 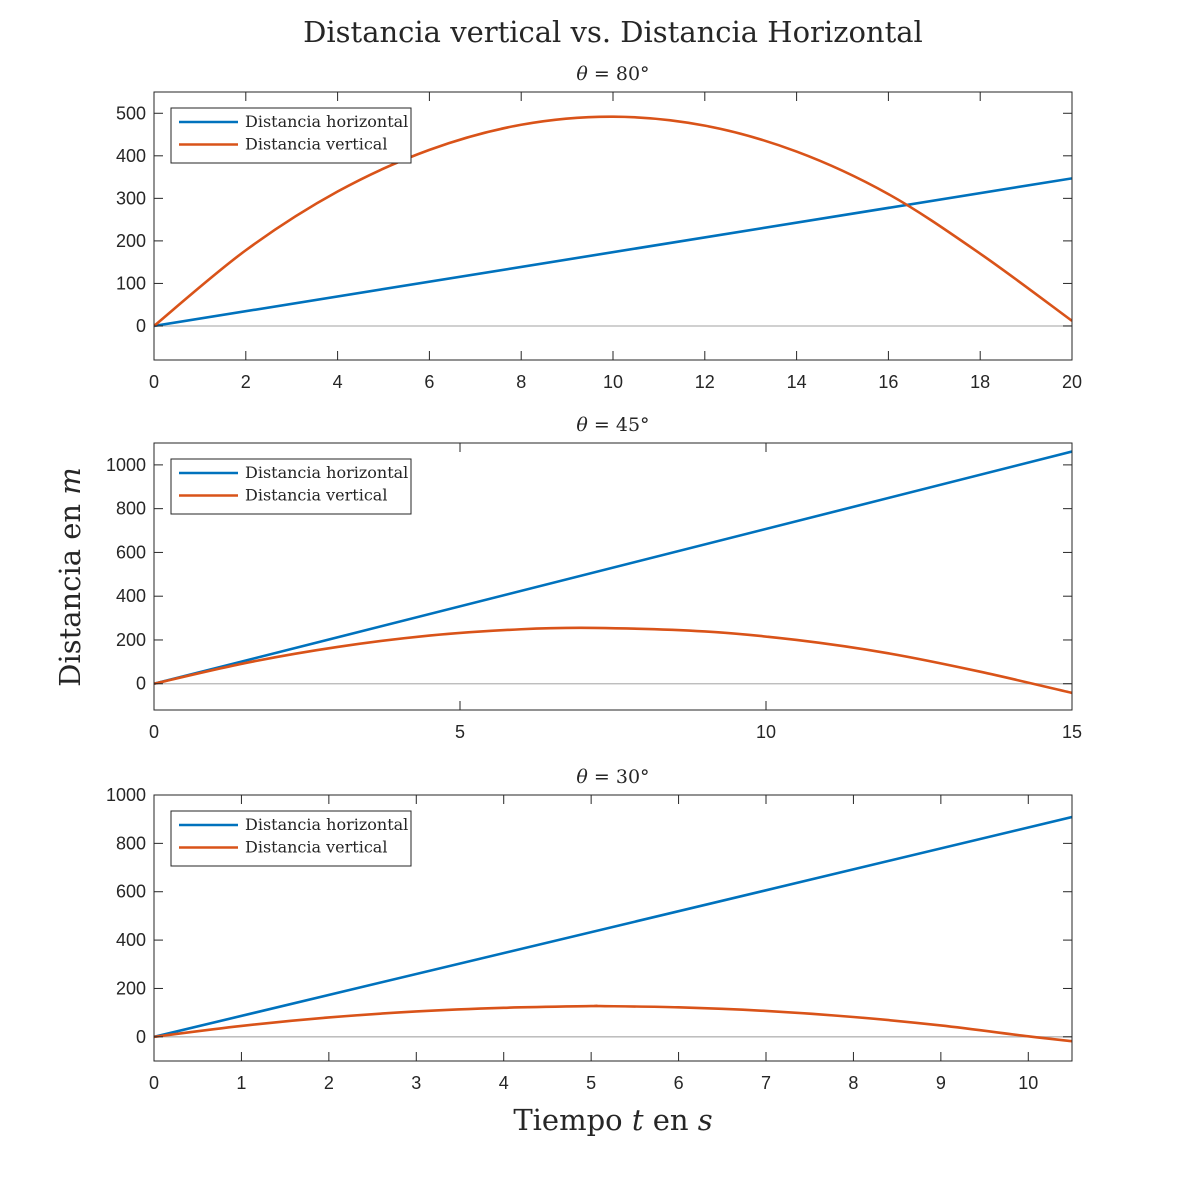 I want to click on subplot-title-value: = 45°, so click(x=619, y=425).